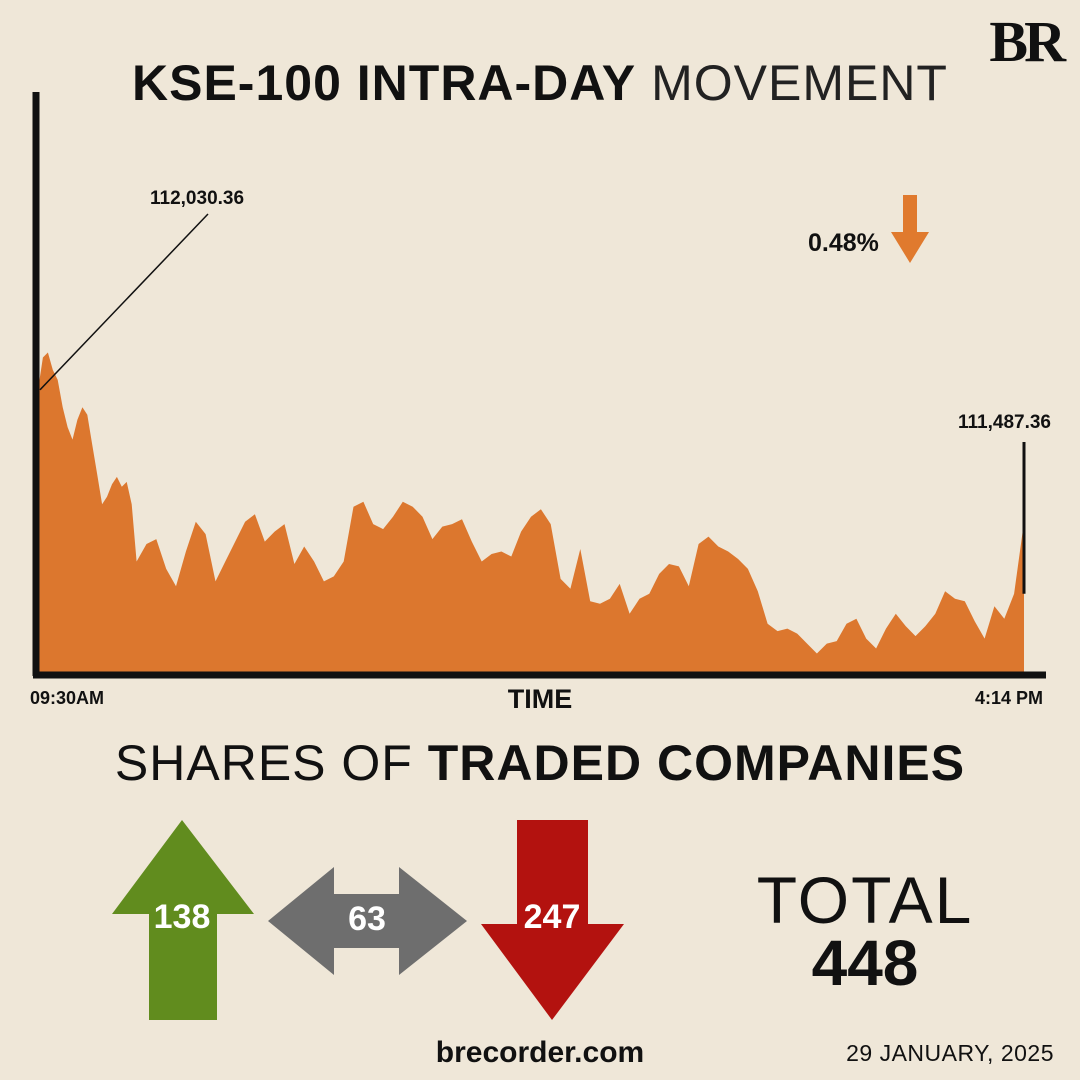 This screenshot has width=1080, height=1080. What do you see at coordinates (1027, 41) in the screenshot?
I see `br-logo: BR` at bounding box center [1027, 41].